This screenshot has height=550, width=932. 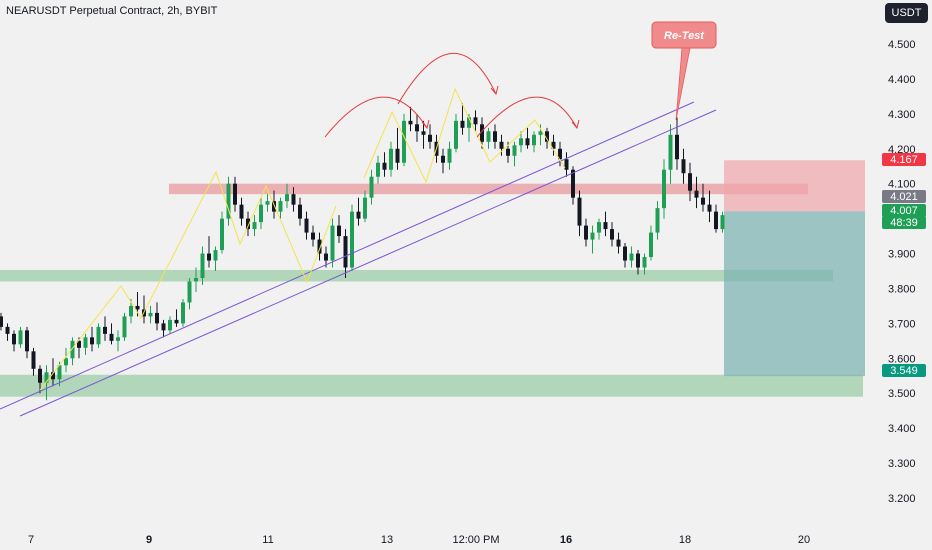 I want to click on wave-pattern-left, so click(x=188, y=280).